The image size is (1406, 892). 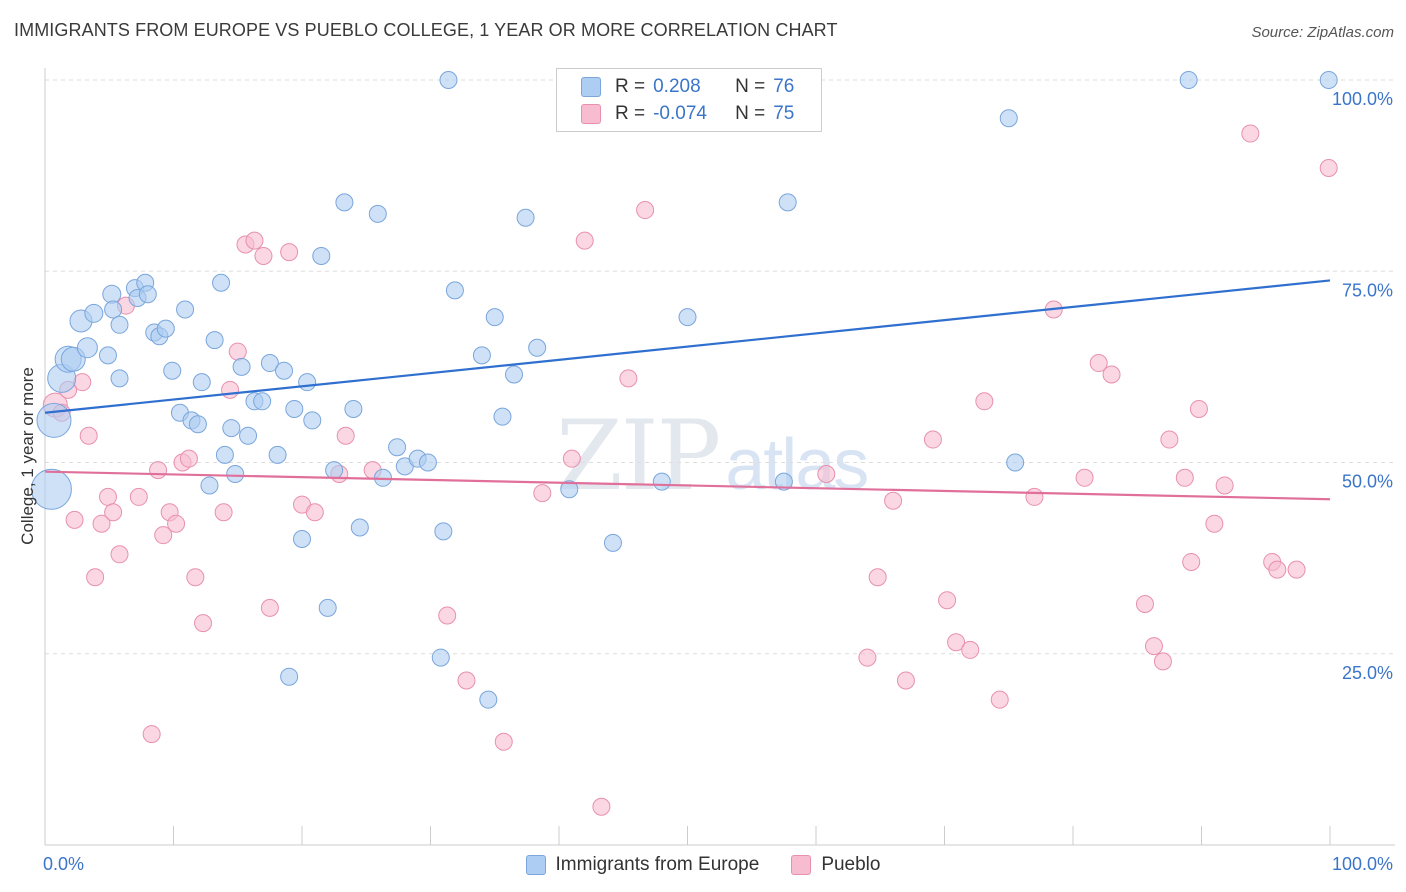 I want to click on legend-item-europe: Immigrants from Europe, so click(x=642, y=865).